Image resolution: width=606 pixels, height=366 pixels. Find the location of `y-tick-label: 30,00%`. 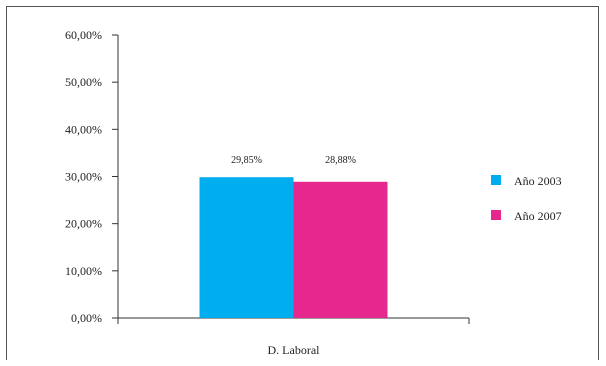

y-tick-label: 30,00% is located at coordinates (83, 177).